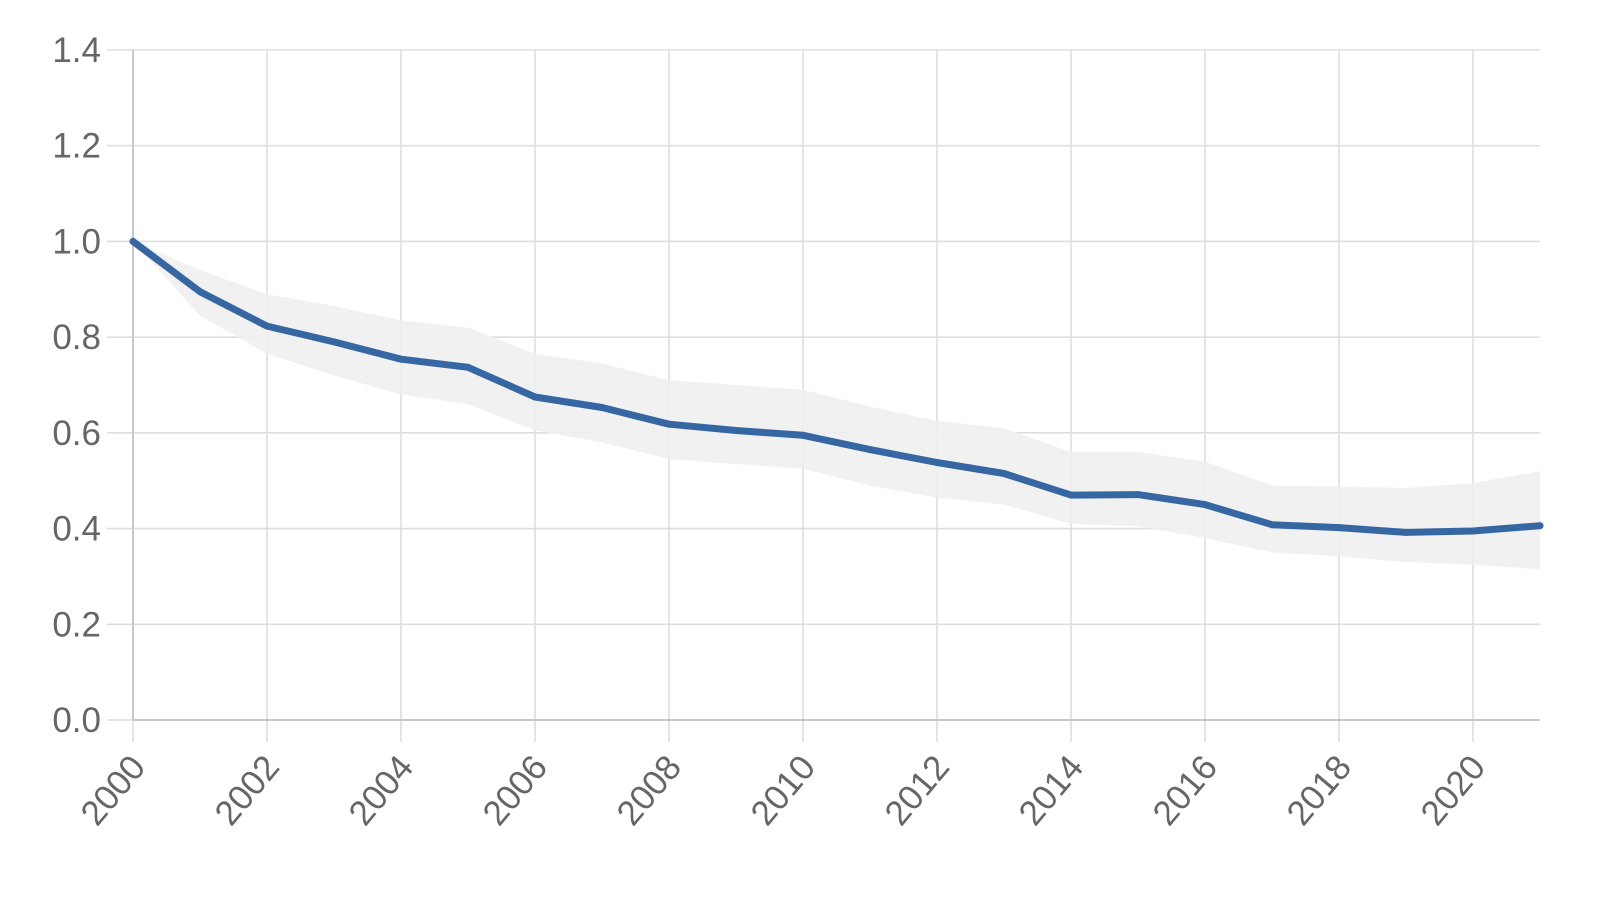 This screenshot has width=1598, height=912. What do you see at coordinates (649, 790) in the screenshot?
I see `x-tick-label: 2008` at bounding box center [649, 790].